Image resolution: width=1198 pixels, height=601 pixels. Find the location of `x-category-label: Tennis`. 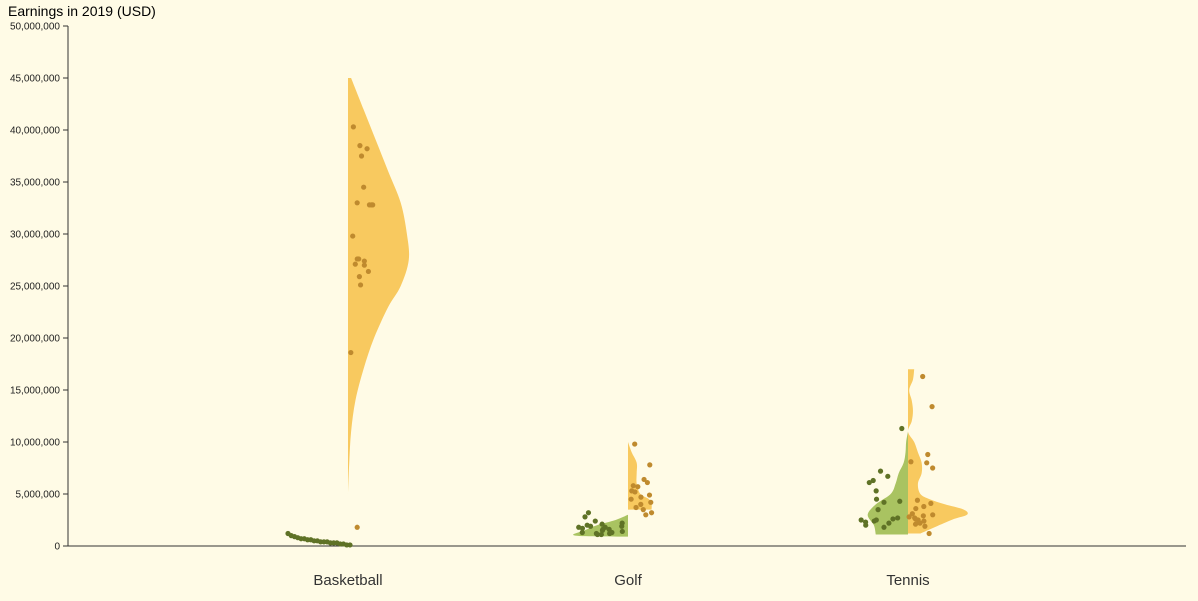

x-category-label: Tennis is located at coordinates (907, 580).